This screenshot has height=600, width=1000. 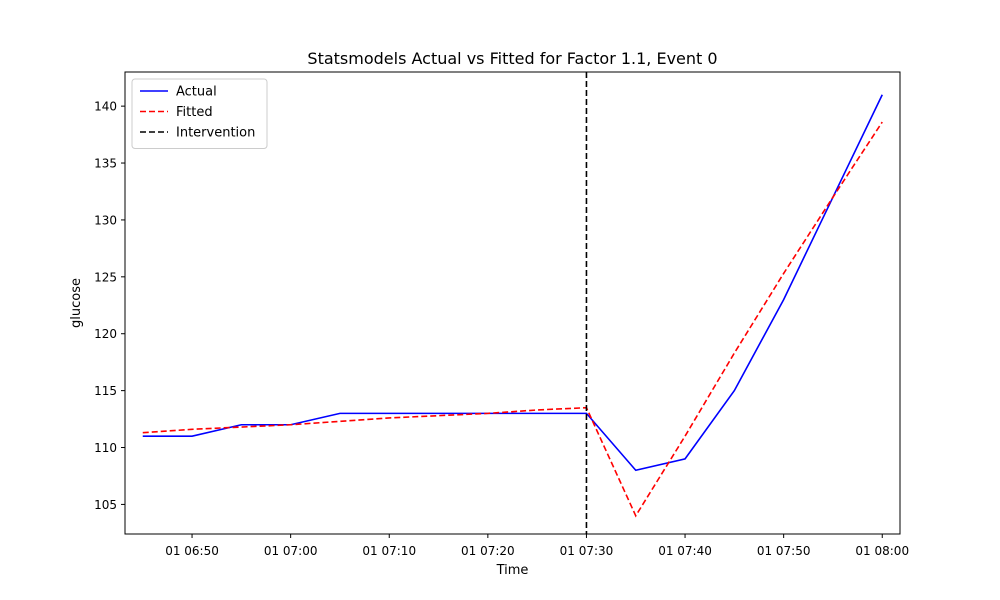 I want to click on x-tick-label: 01 07:00, so click(x=291, y=551).